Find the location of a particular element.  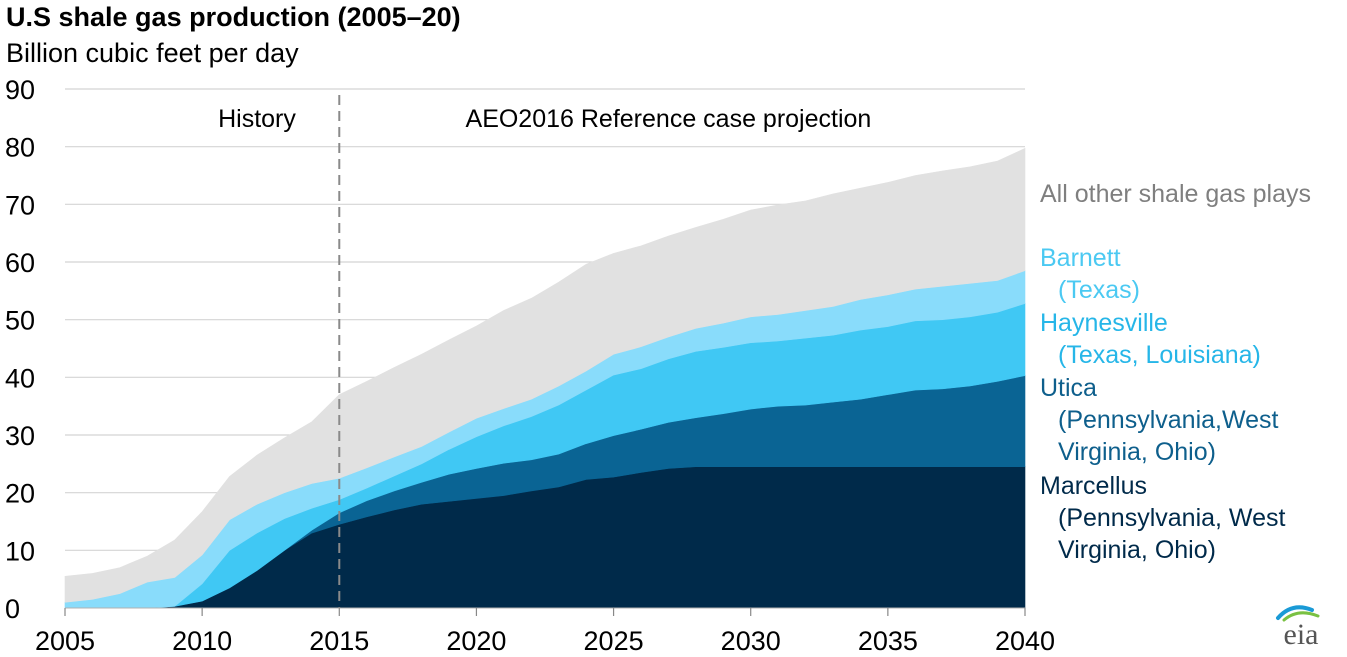

legend-item-haynesville: Haynesville (Texas, Louisiana) is located at coordinates (1150, 339).